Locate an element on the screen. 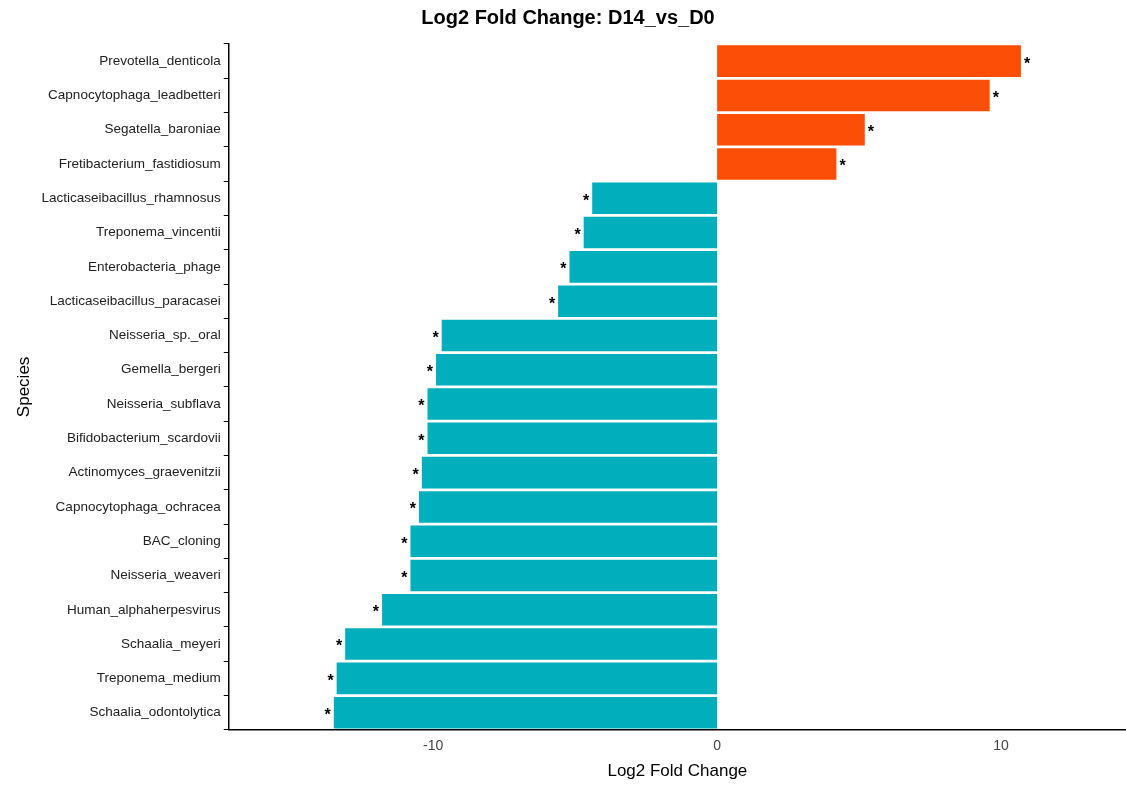 This screenshot has width=1126, height=786. y-tick-label: Treponema_vincentii is located at coordinates (158, 232).